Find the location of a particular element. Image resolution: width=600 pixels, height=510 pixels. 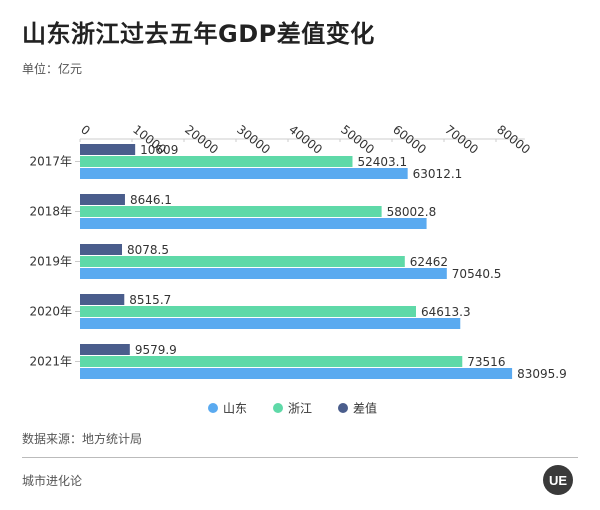

legend-label: 差值 is located at coordinates (365, 408).